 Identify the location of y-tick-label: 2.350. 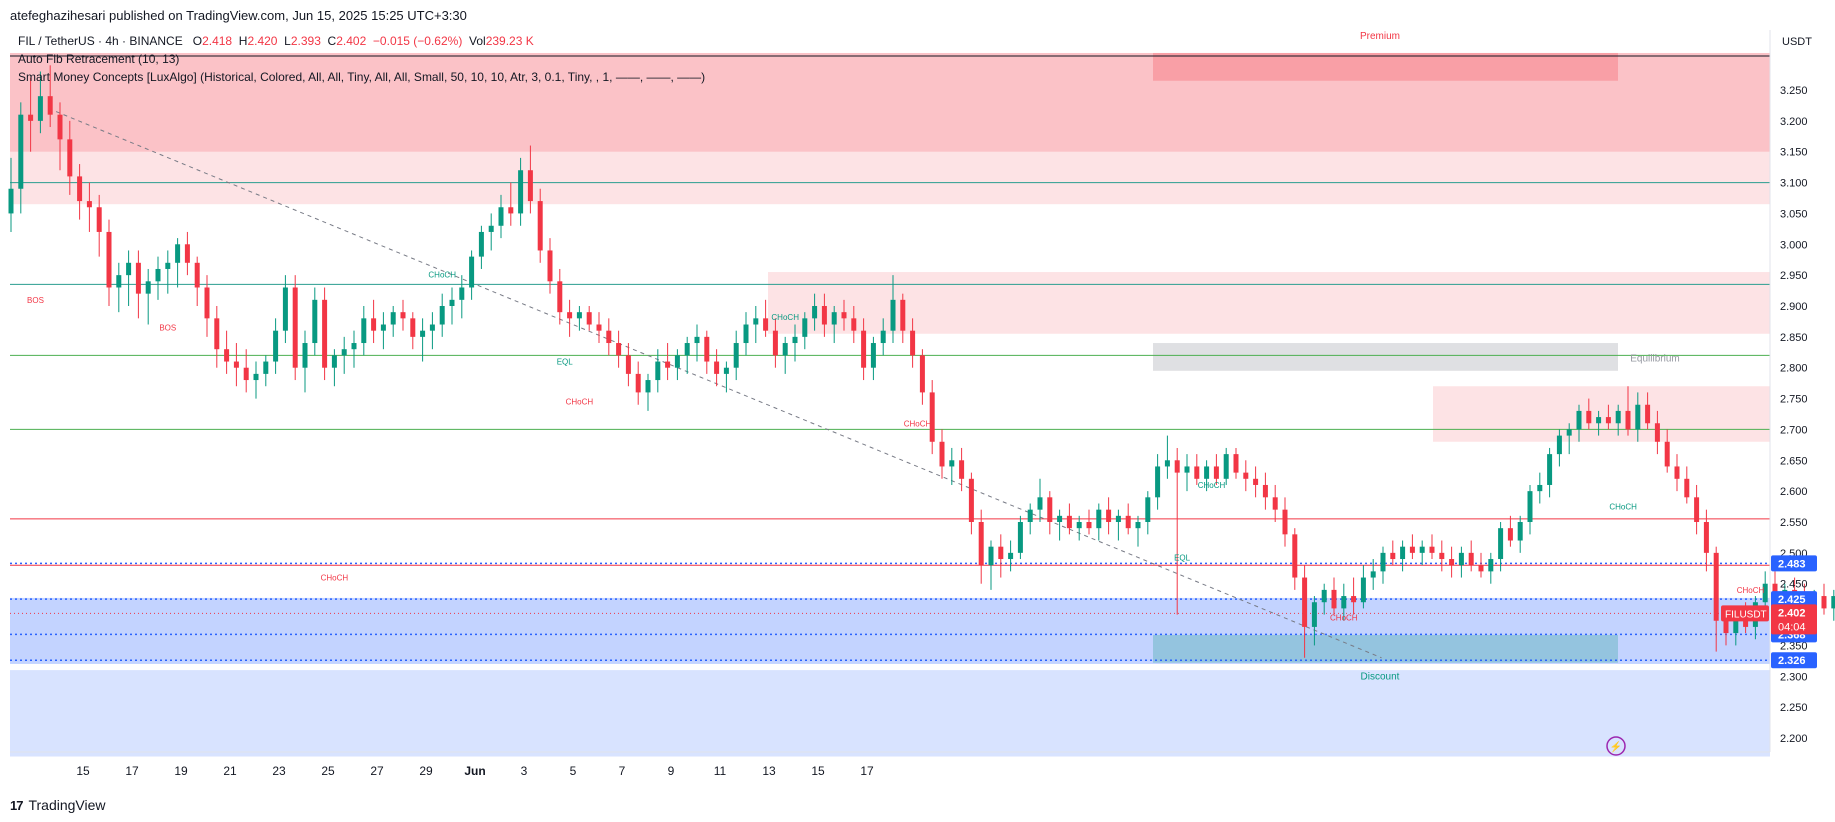
(1794, 646).